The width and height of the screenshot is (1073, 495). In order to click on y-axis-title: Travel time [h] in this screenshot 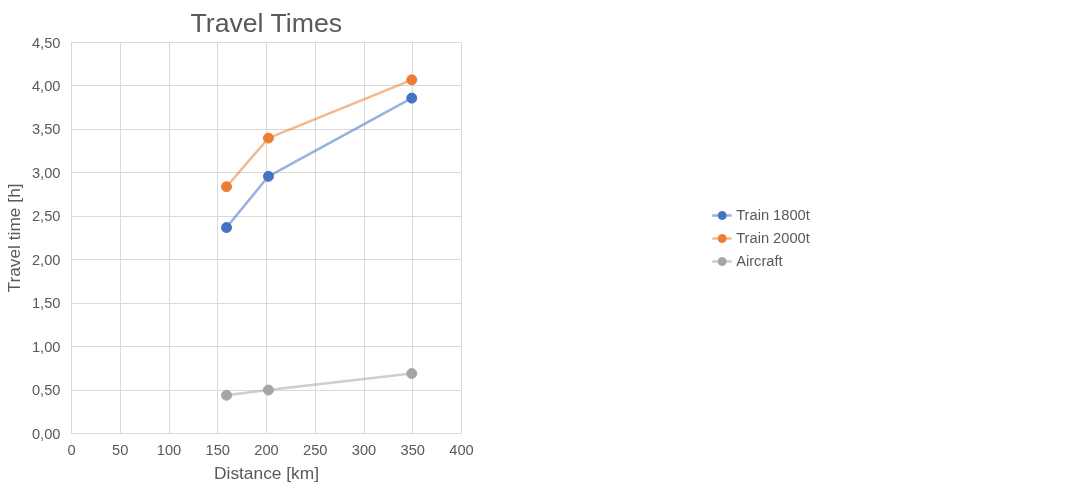, I will do `click(13, 238)`.